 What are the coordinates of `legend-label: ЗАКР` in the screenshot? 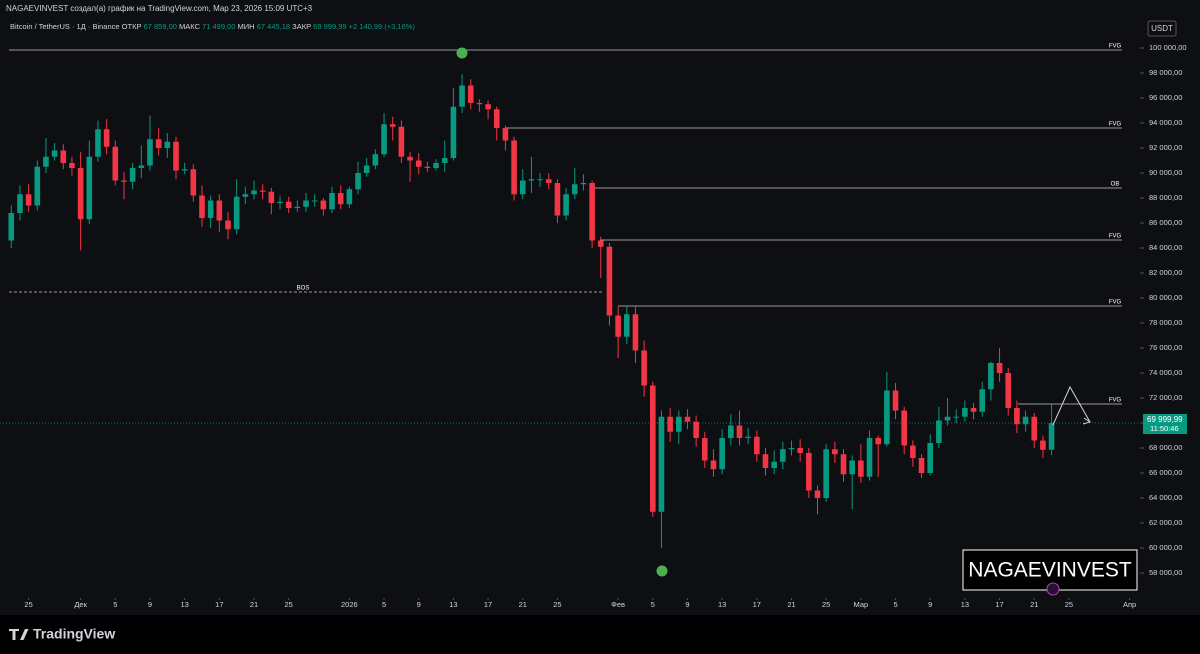 It's located at (301, 26).